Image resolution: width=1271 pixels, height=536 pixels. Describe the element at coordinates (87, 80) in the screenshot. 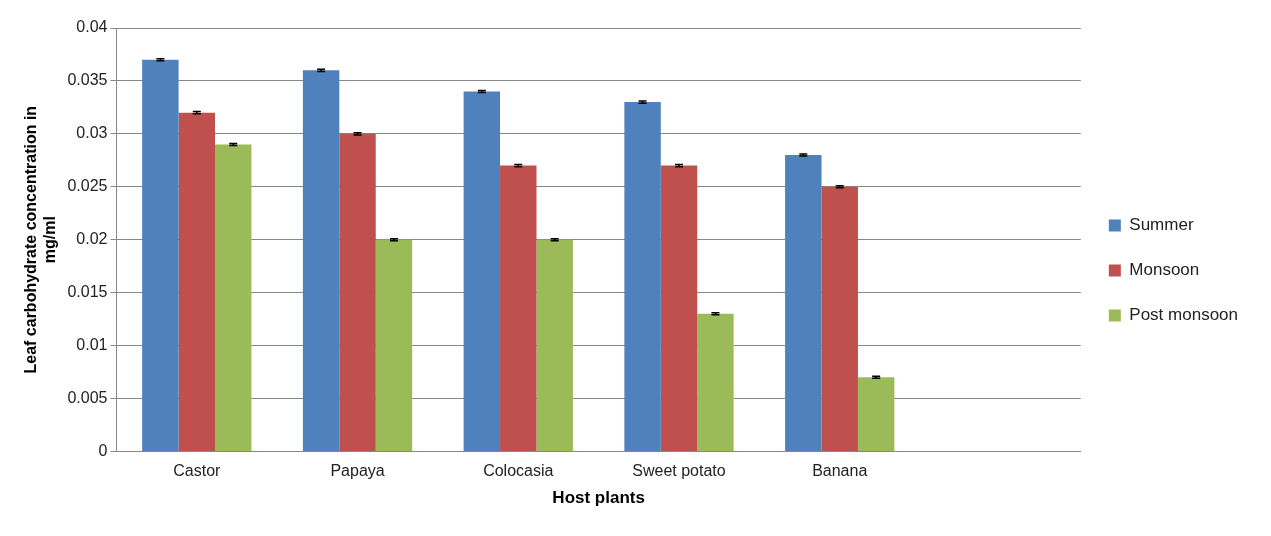

I see `y-tick-label: 0.035` at that location.